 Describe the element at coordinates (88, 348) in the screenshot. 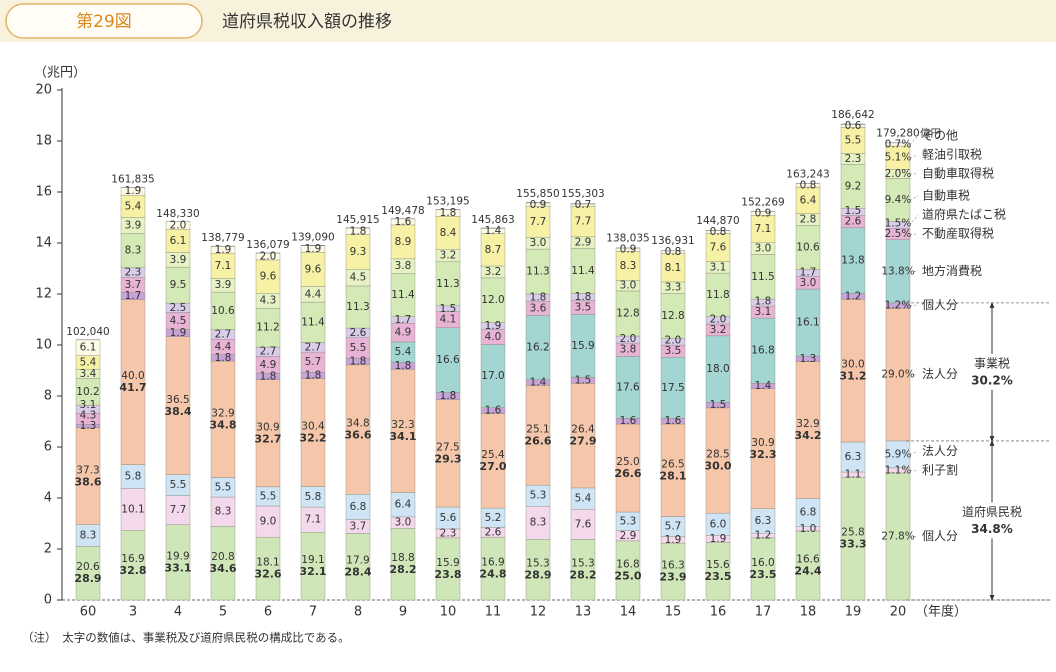

I see `segment-label: 6.1` at that location.